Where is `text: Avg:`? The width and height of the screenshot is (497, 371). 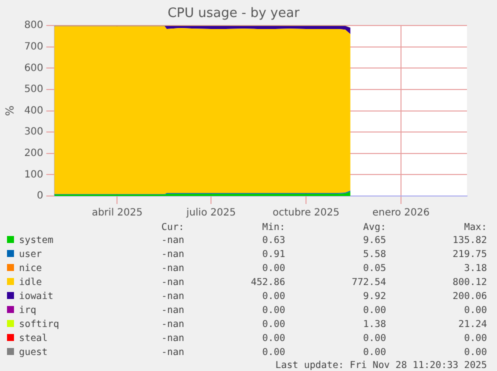 text: Avg: is located at coordinates (375, 228).